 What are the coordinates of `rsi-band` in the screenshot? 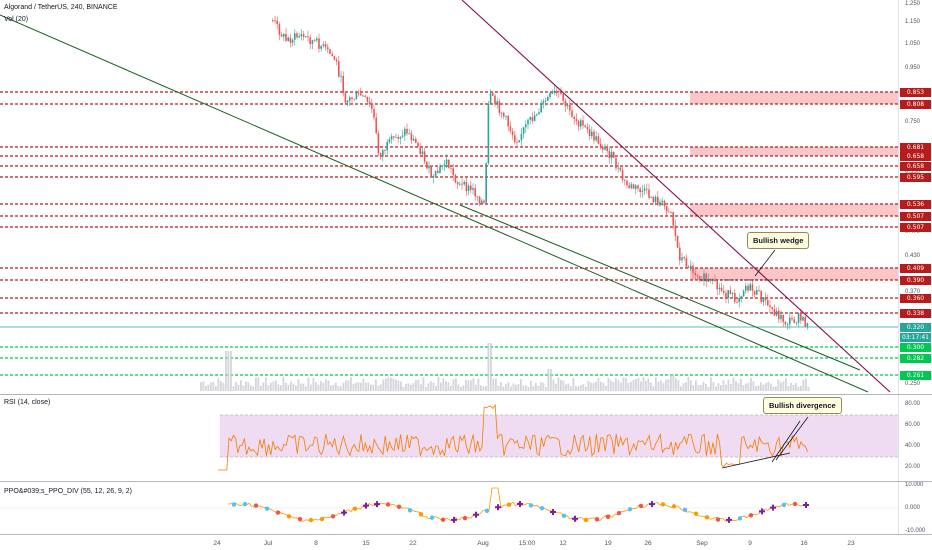 It's located at (559, 436).